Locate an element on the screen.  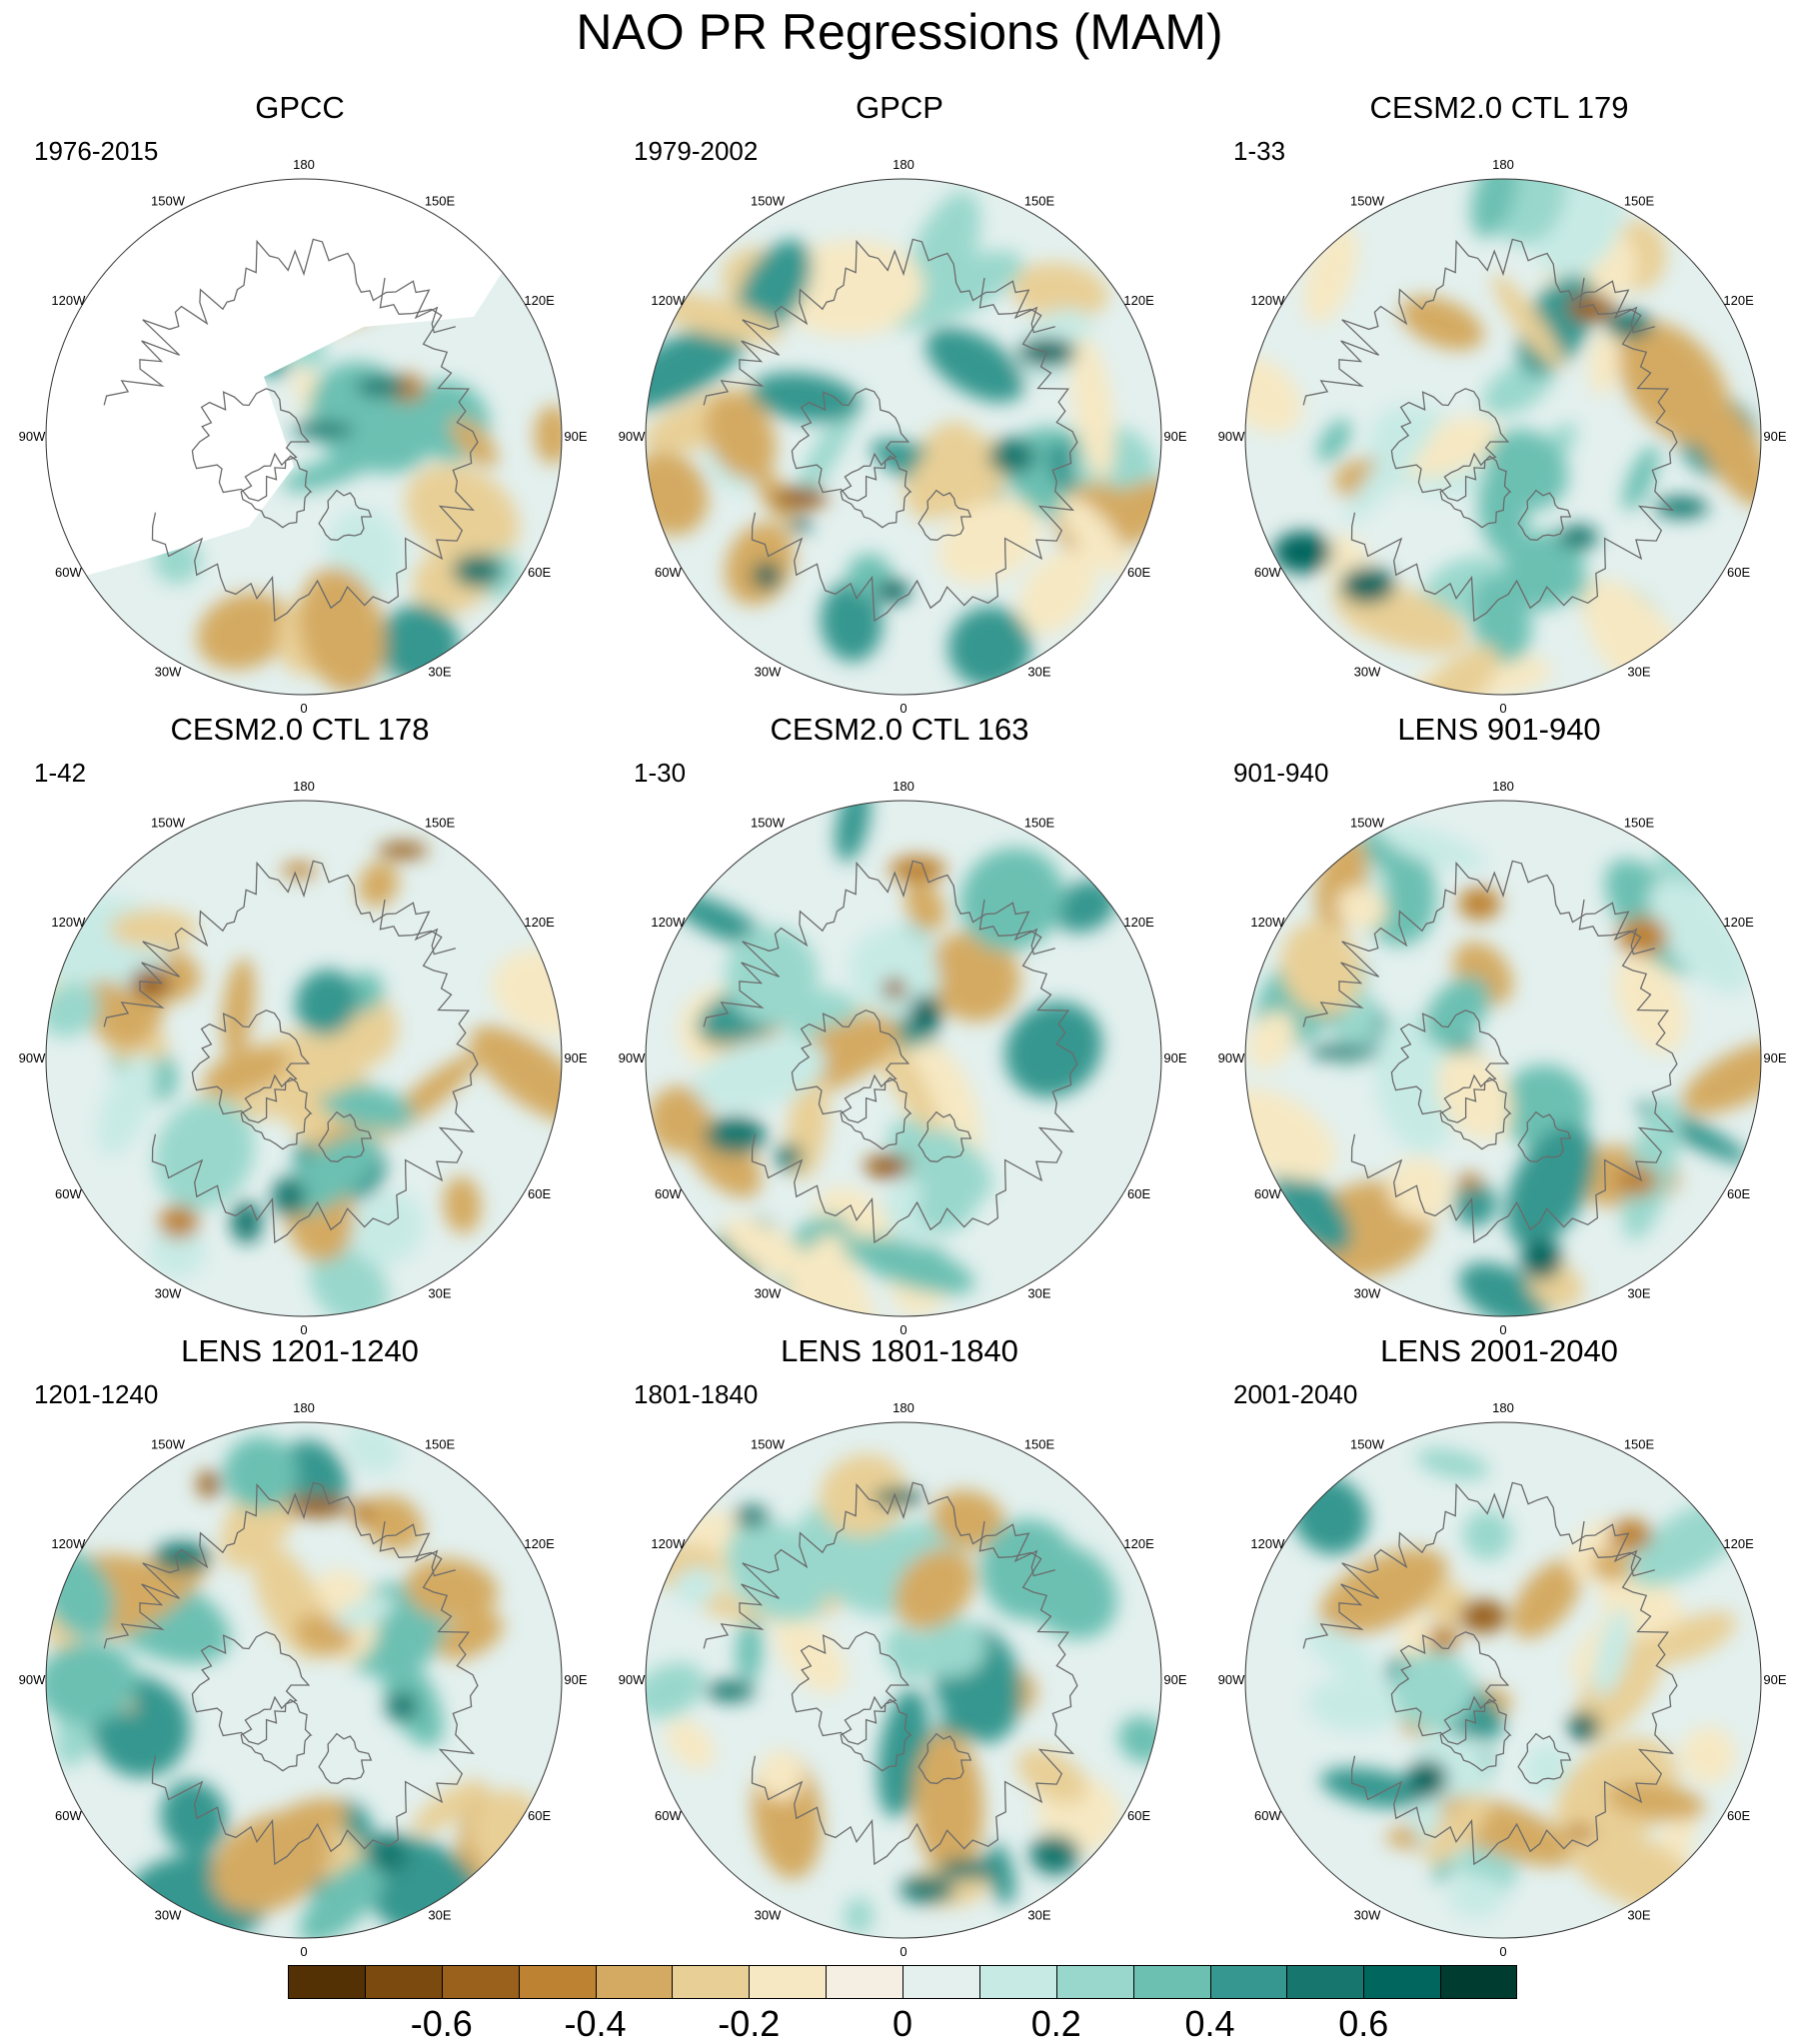
panel-title: GPCC is located at coordinates (300, 107).